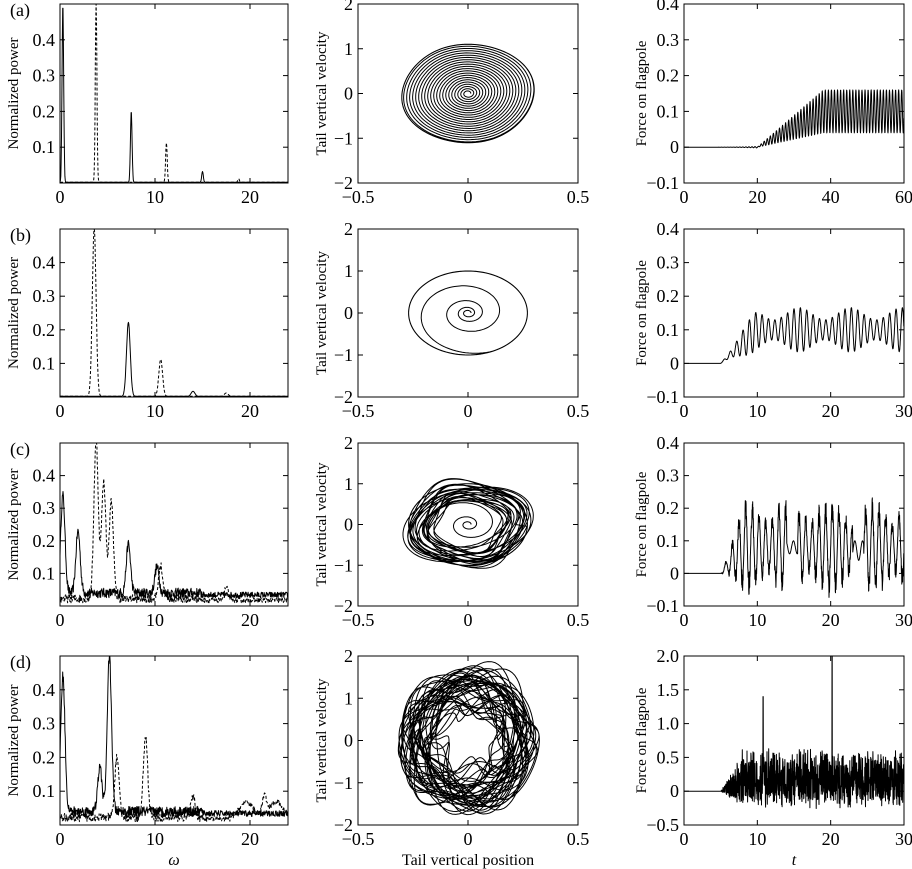  Describe the element at coordinates (343, 565) in the screenshot. I see `phase-ytick-label: −1` at that location.